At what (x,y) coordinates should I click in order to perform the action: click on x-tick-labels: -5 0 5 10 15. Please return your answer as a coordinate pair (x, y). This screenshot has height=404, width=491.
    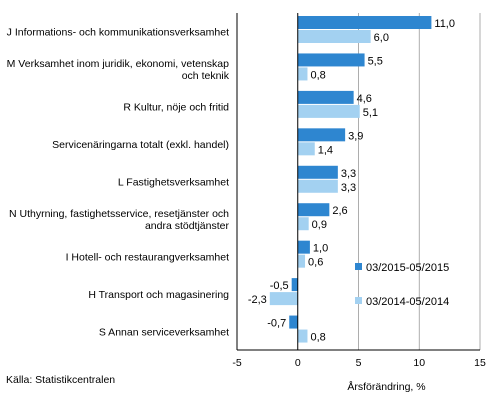
    Looking at the image, I should click on (359, 363).